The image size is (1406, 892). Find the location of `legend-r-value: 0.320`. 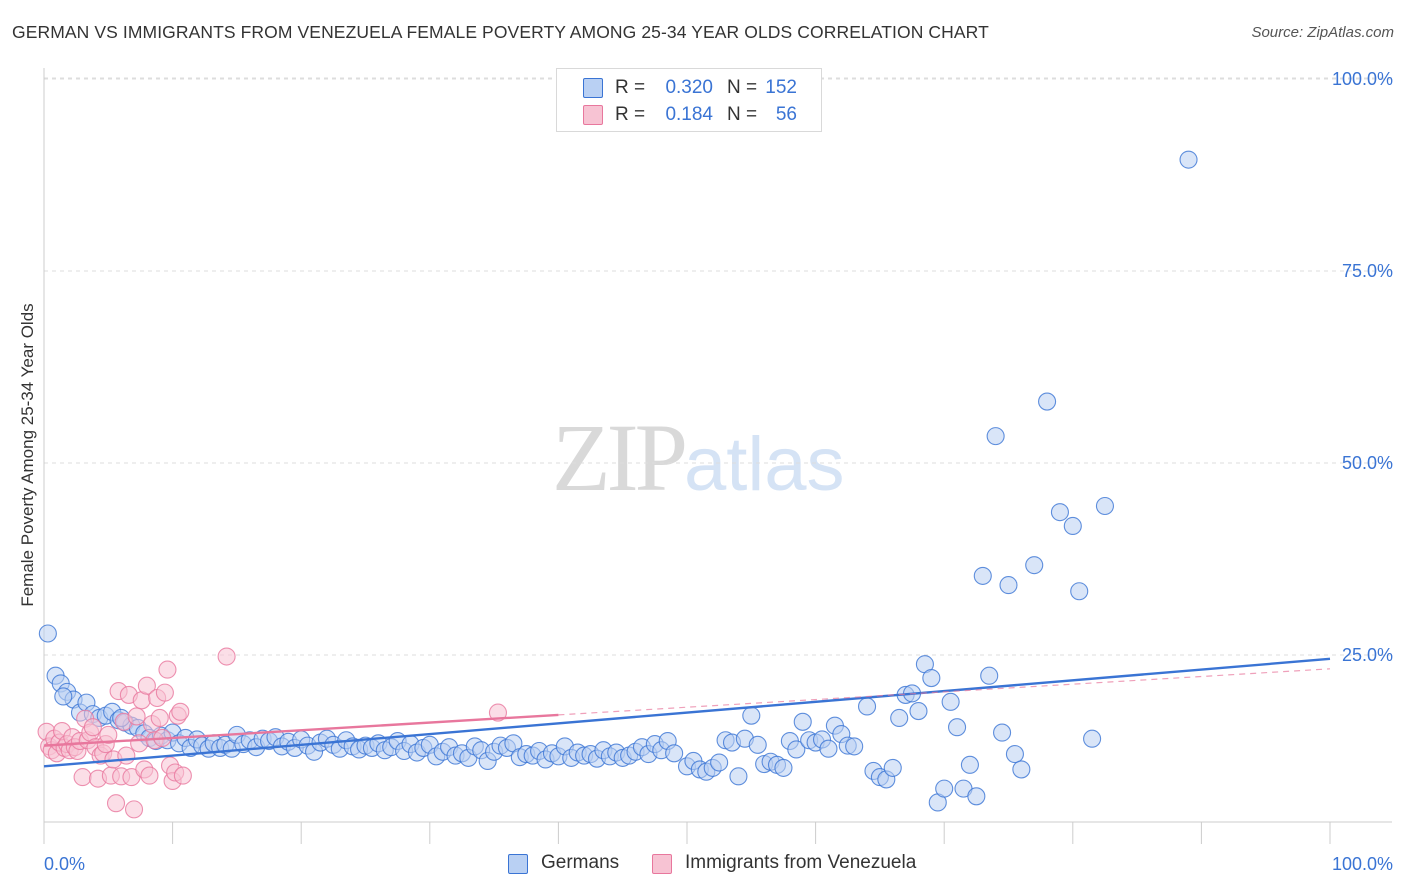

legend-r-value: 0.320 is located at coordinates (689, 87).